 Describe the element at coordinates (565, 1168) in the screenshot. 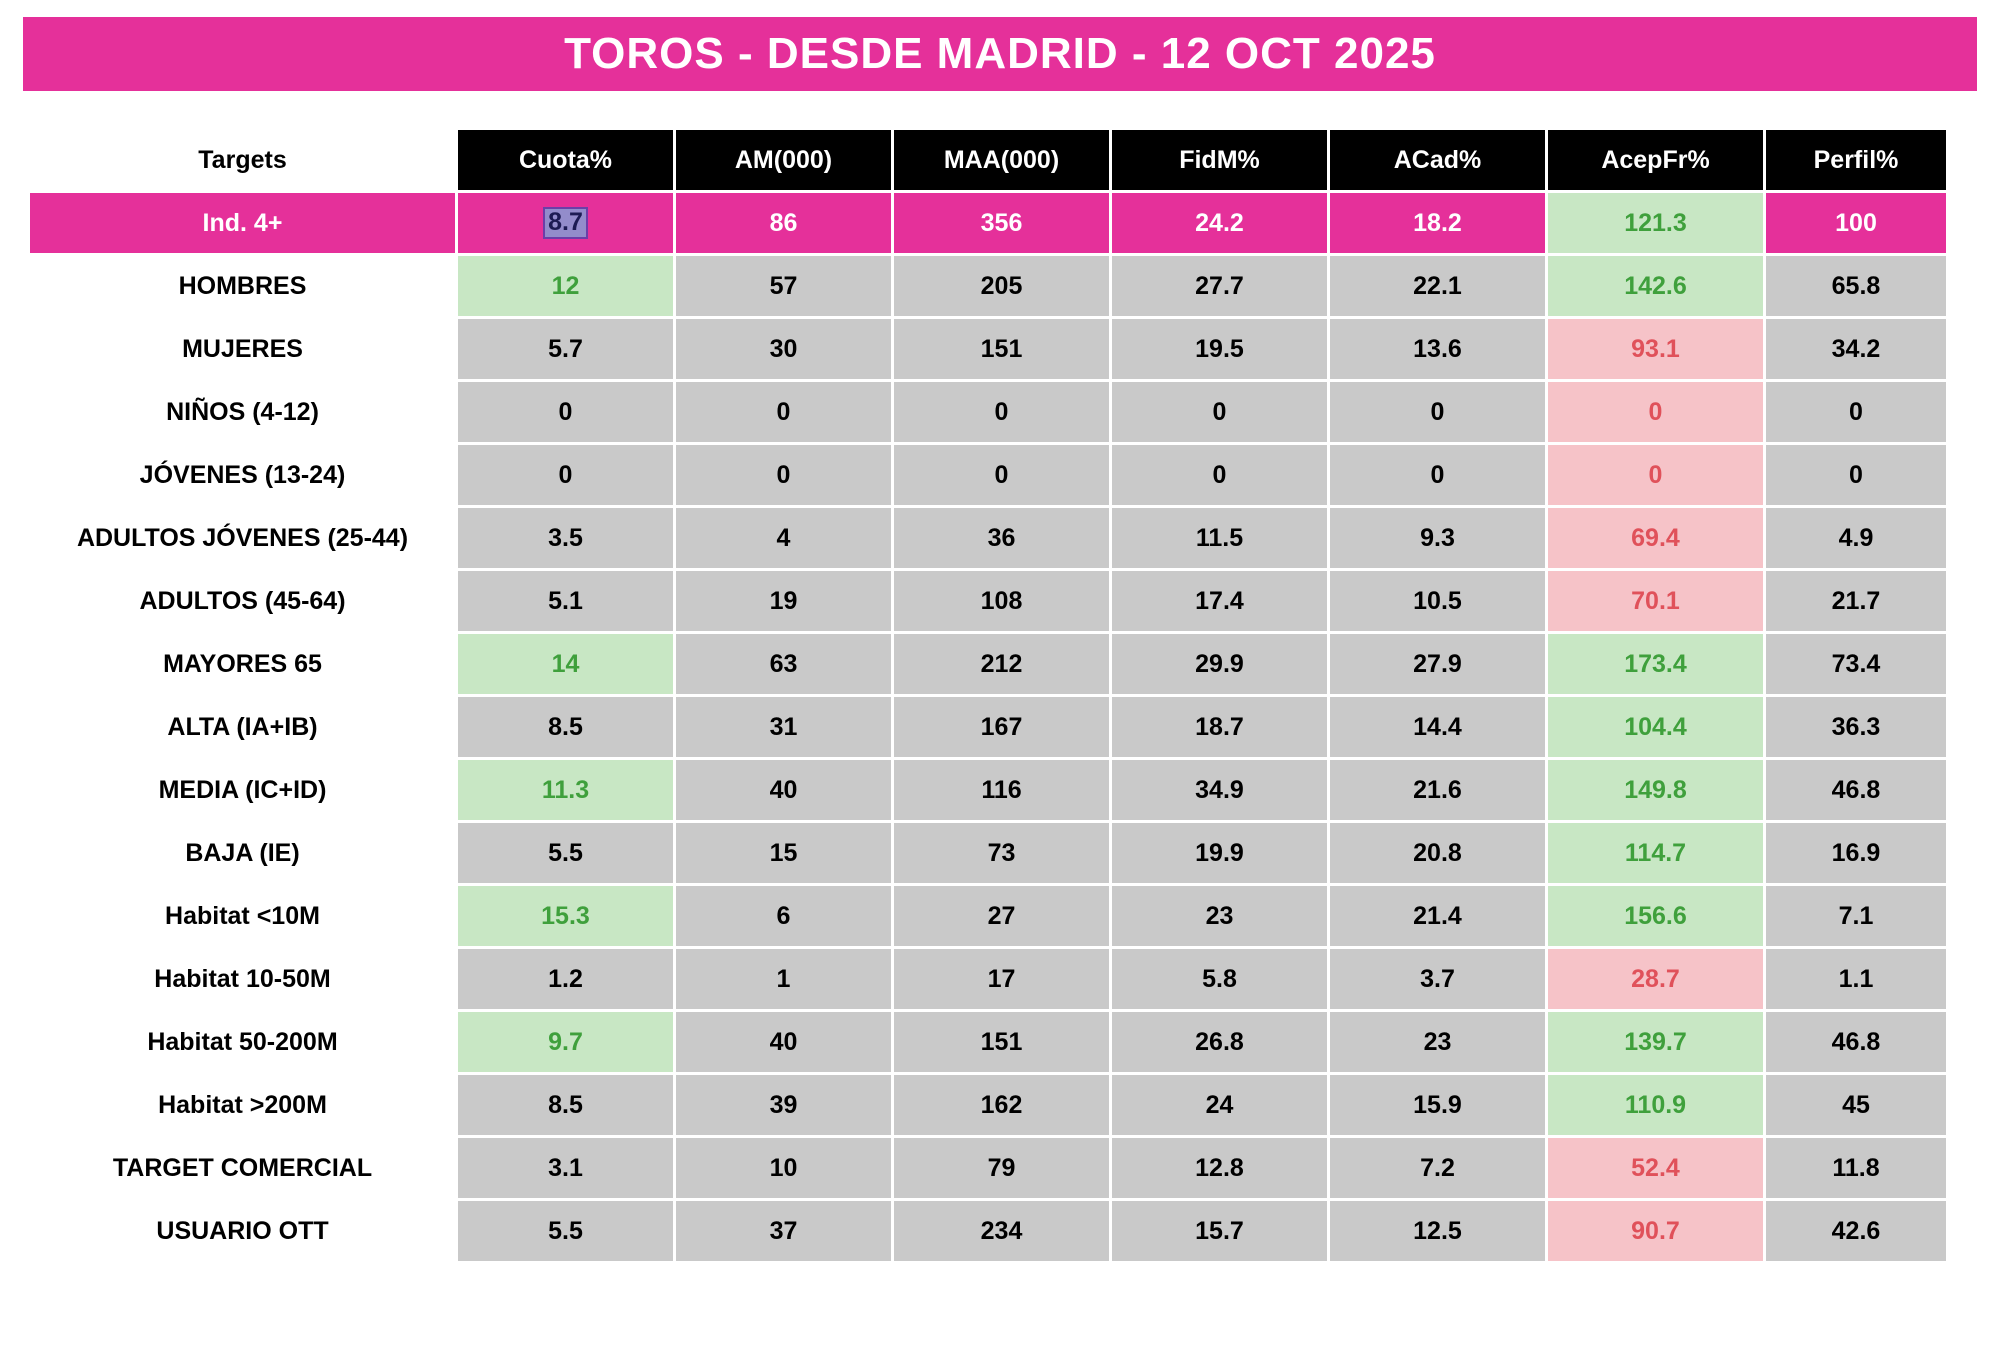

I see `data-cell: 3.1` at that location.